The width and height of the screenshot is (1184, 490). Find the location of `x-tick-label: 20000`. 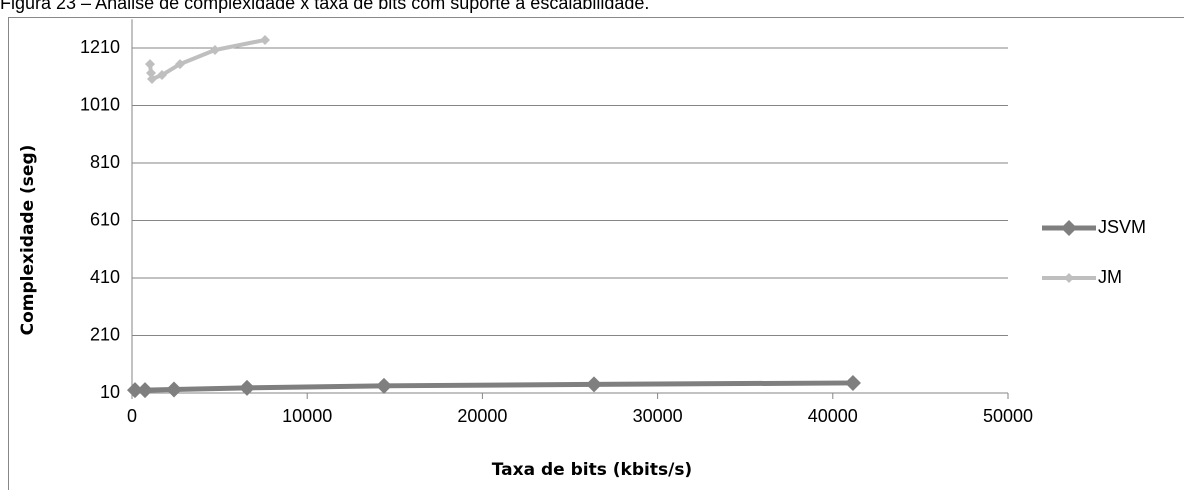

x-tick-label: 20000 is located at coordinates (482, 416).